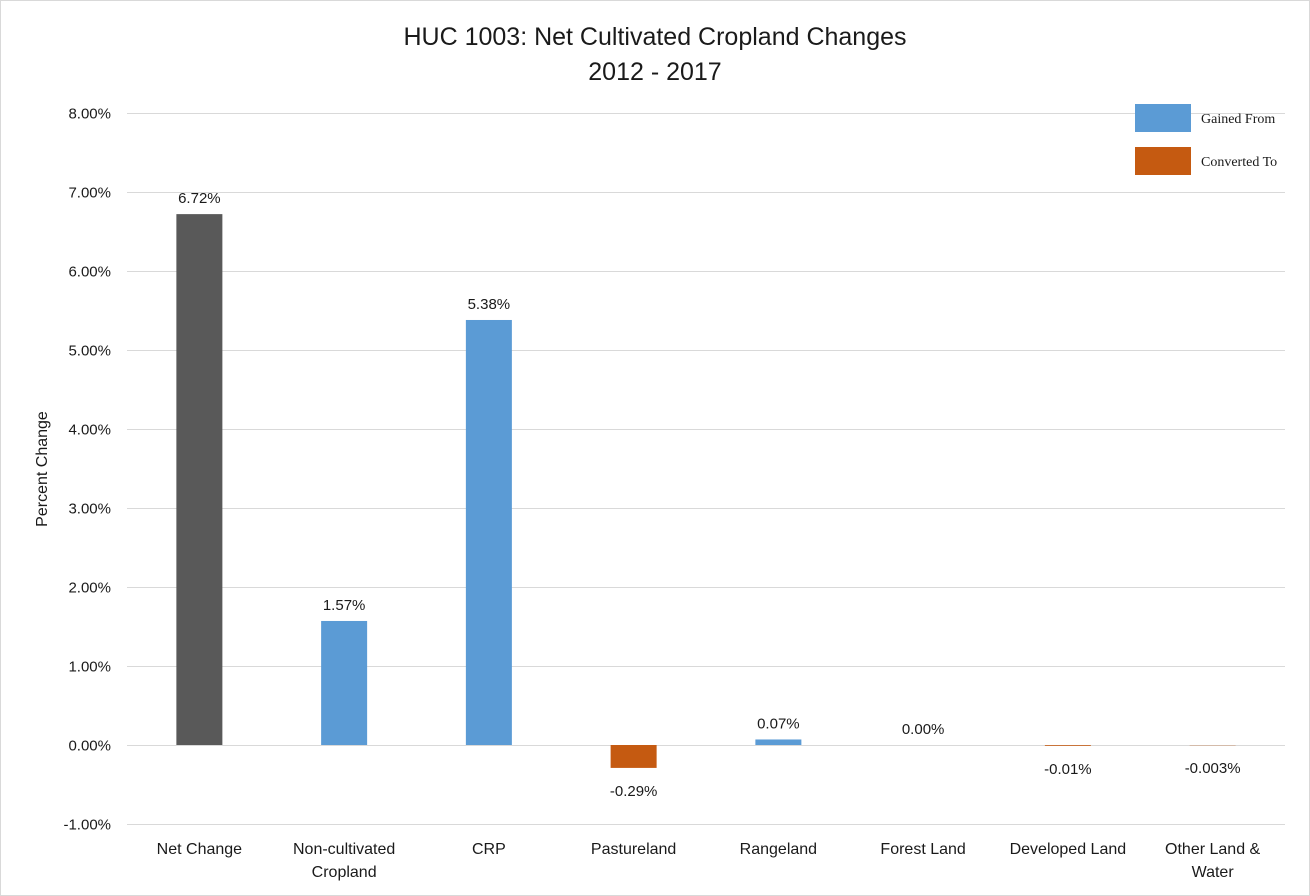  What do you see at coordinates (1206, 139) in the screenshot?
I see `legend: Gained From Converted To` at bounding box center [1206, 139].